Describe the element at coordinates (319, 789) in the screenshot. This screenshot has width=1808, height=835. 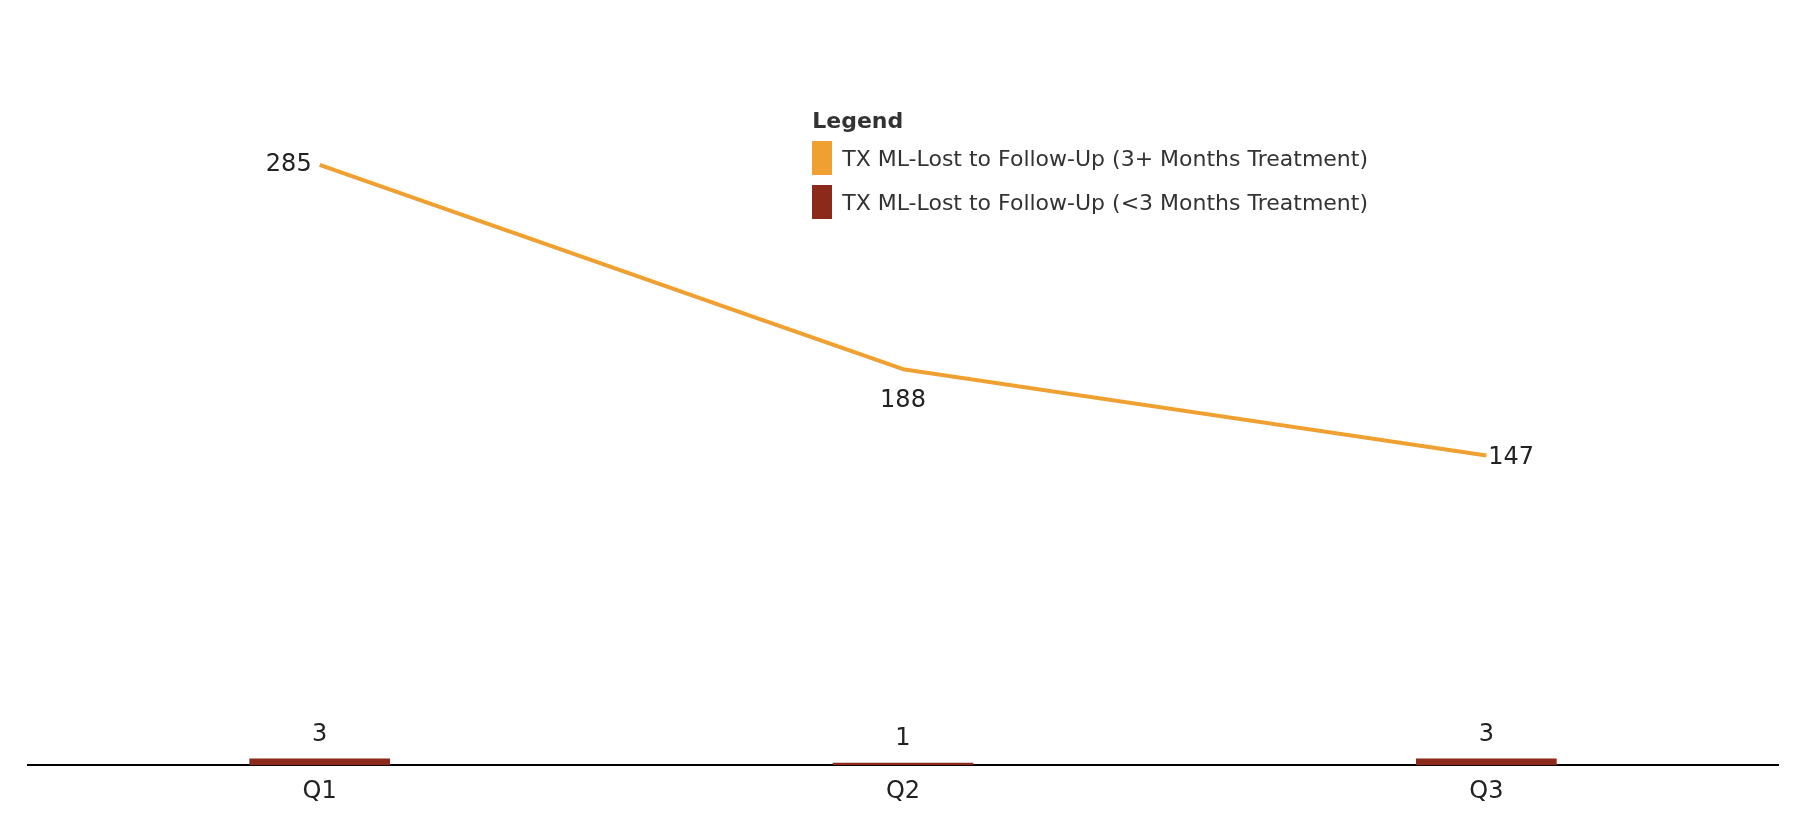
I see `x-tick-label: Q1` at that location.